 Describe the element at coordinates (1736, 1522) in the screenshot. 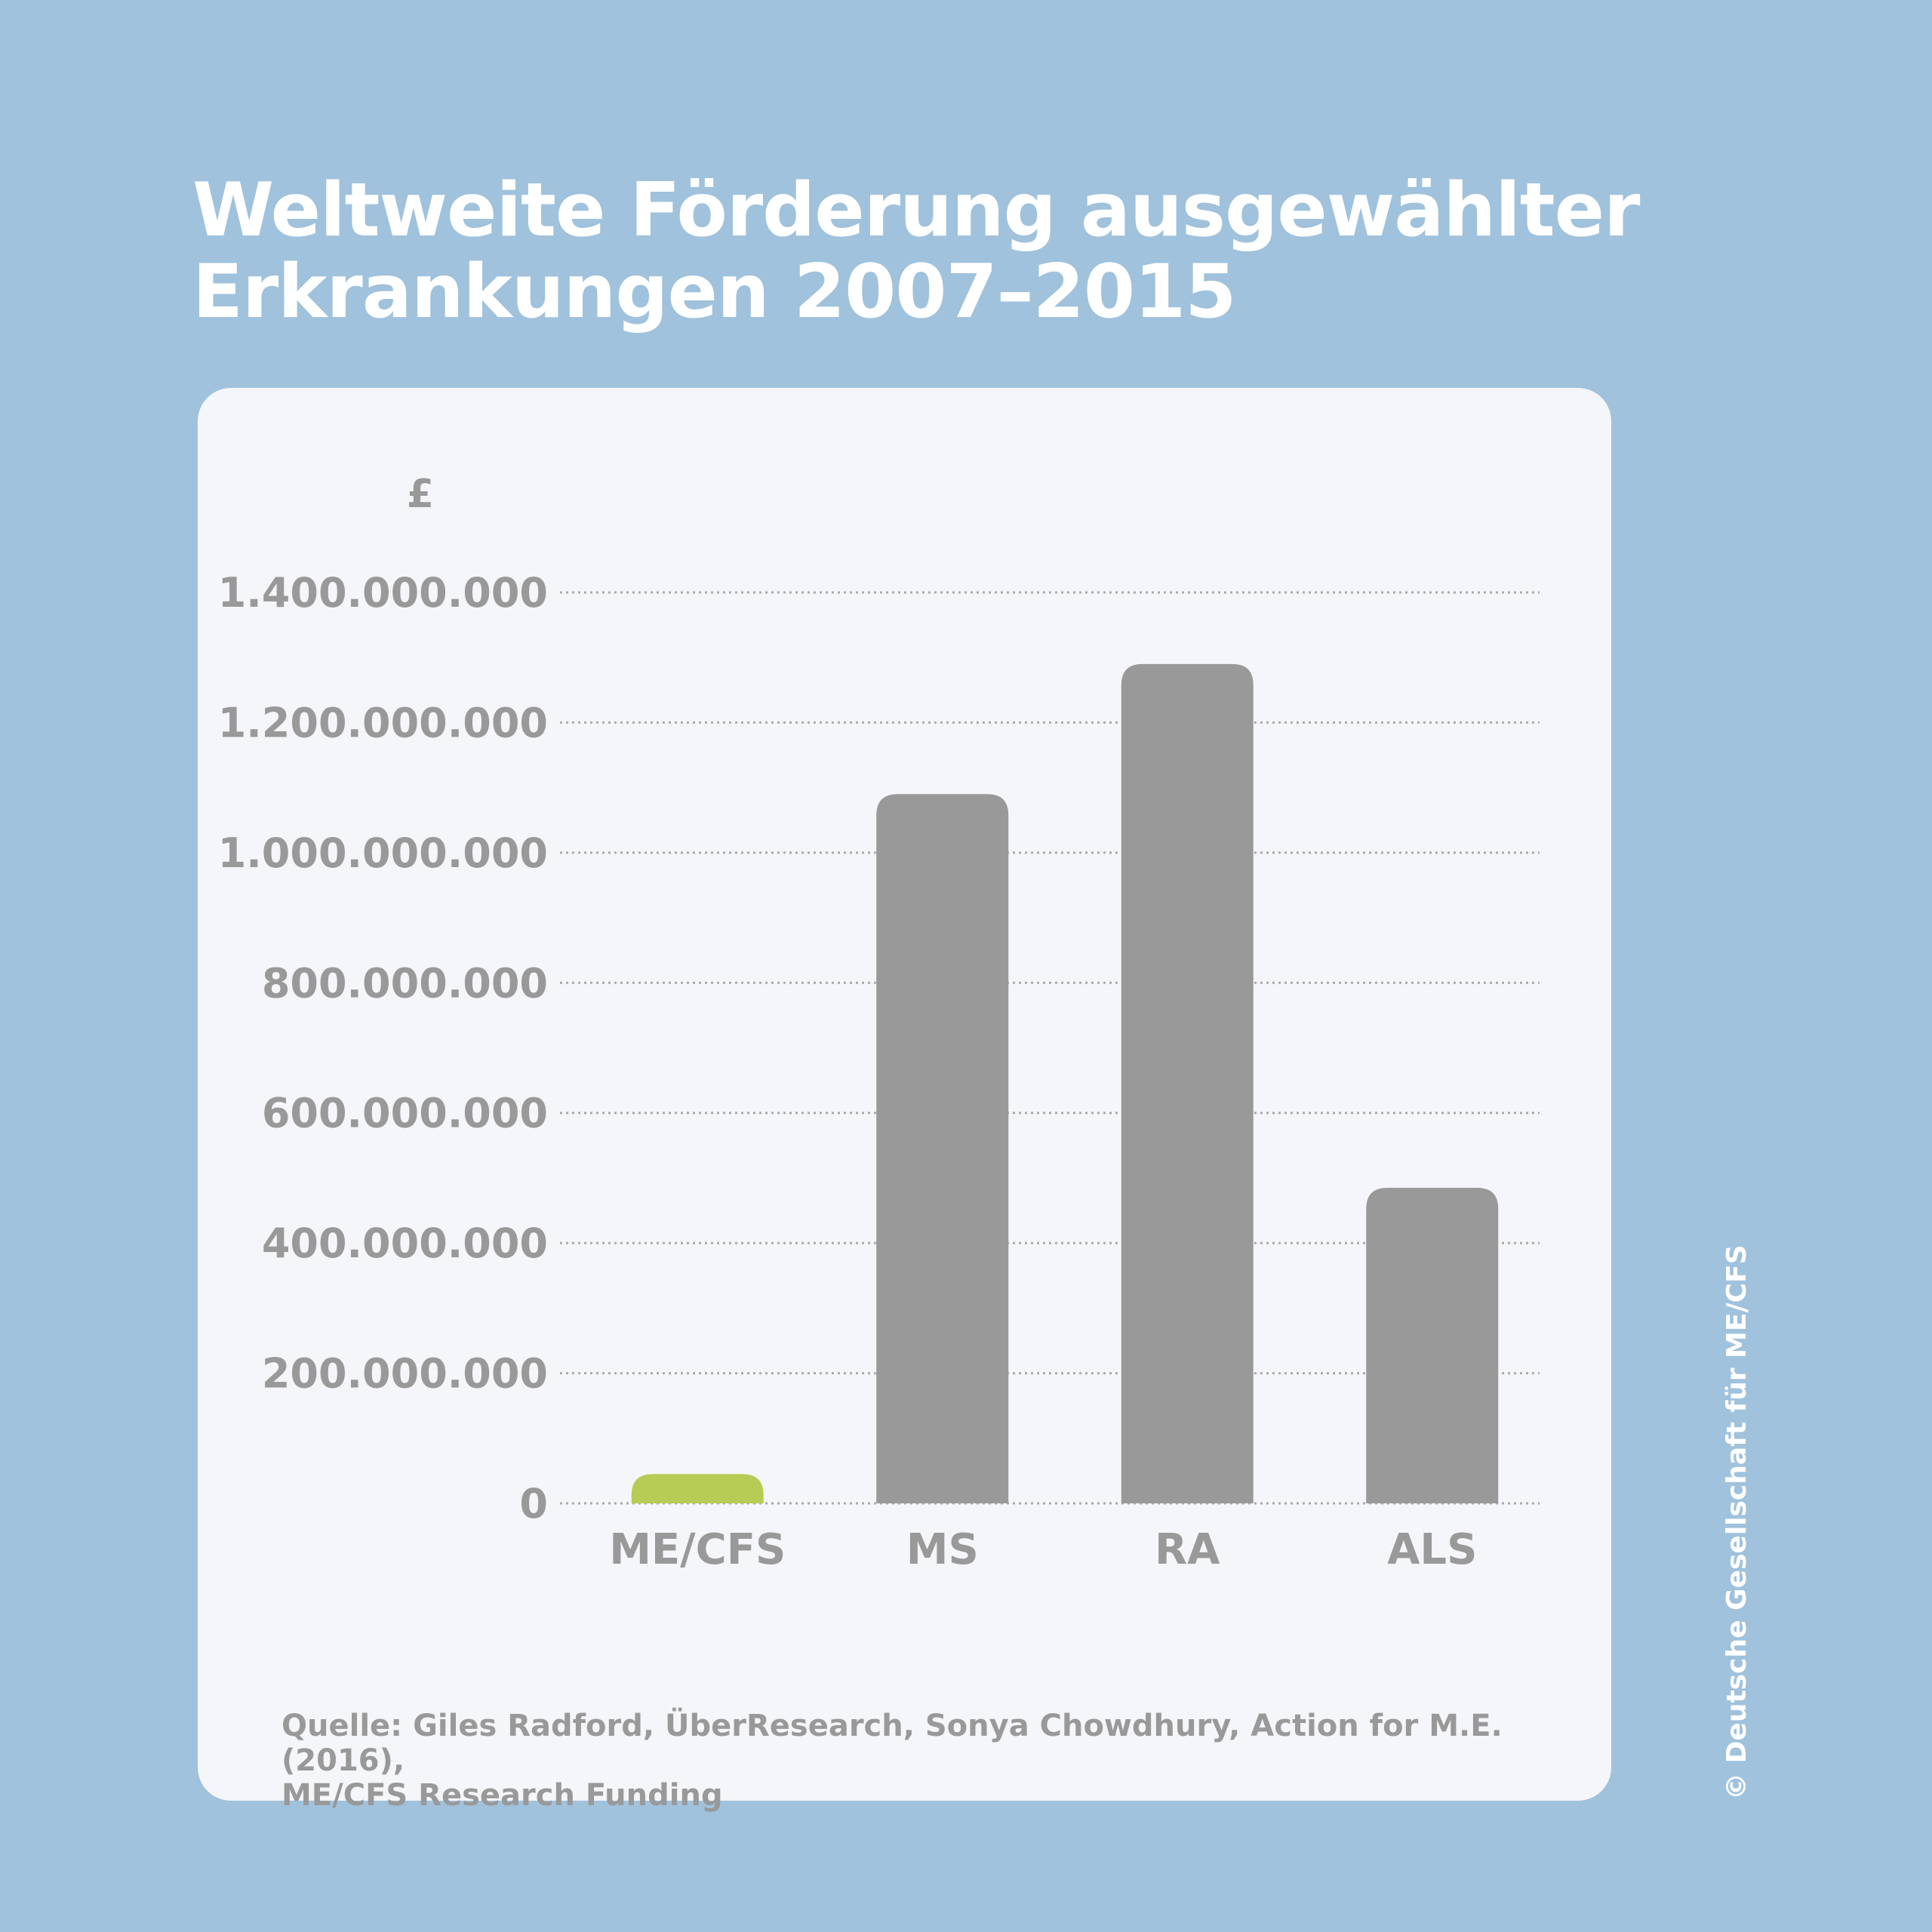

I see `copyright-notice: © Deutsche Gesellschaft für ME/CFS` at that location.